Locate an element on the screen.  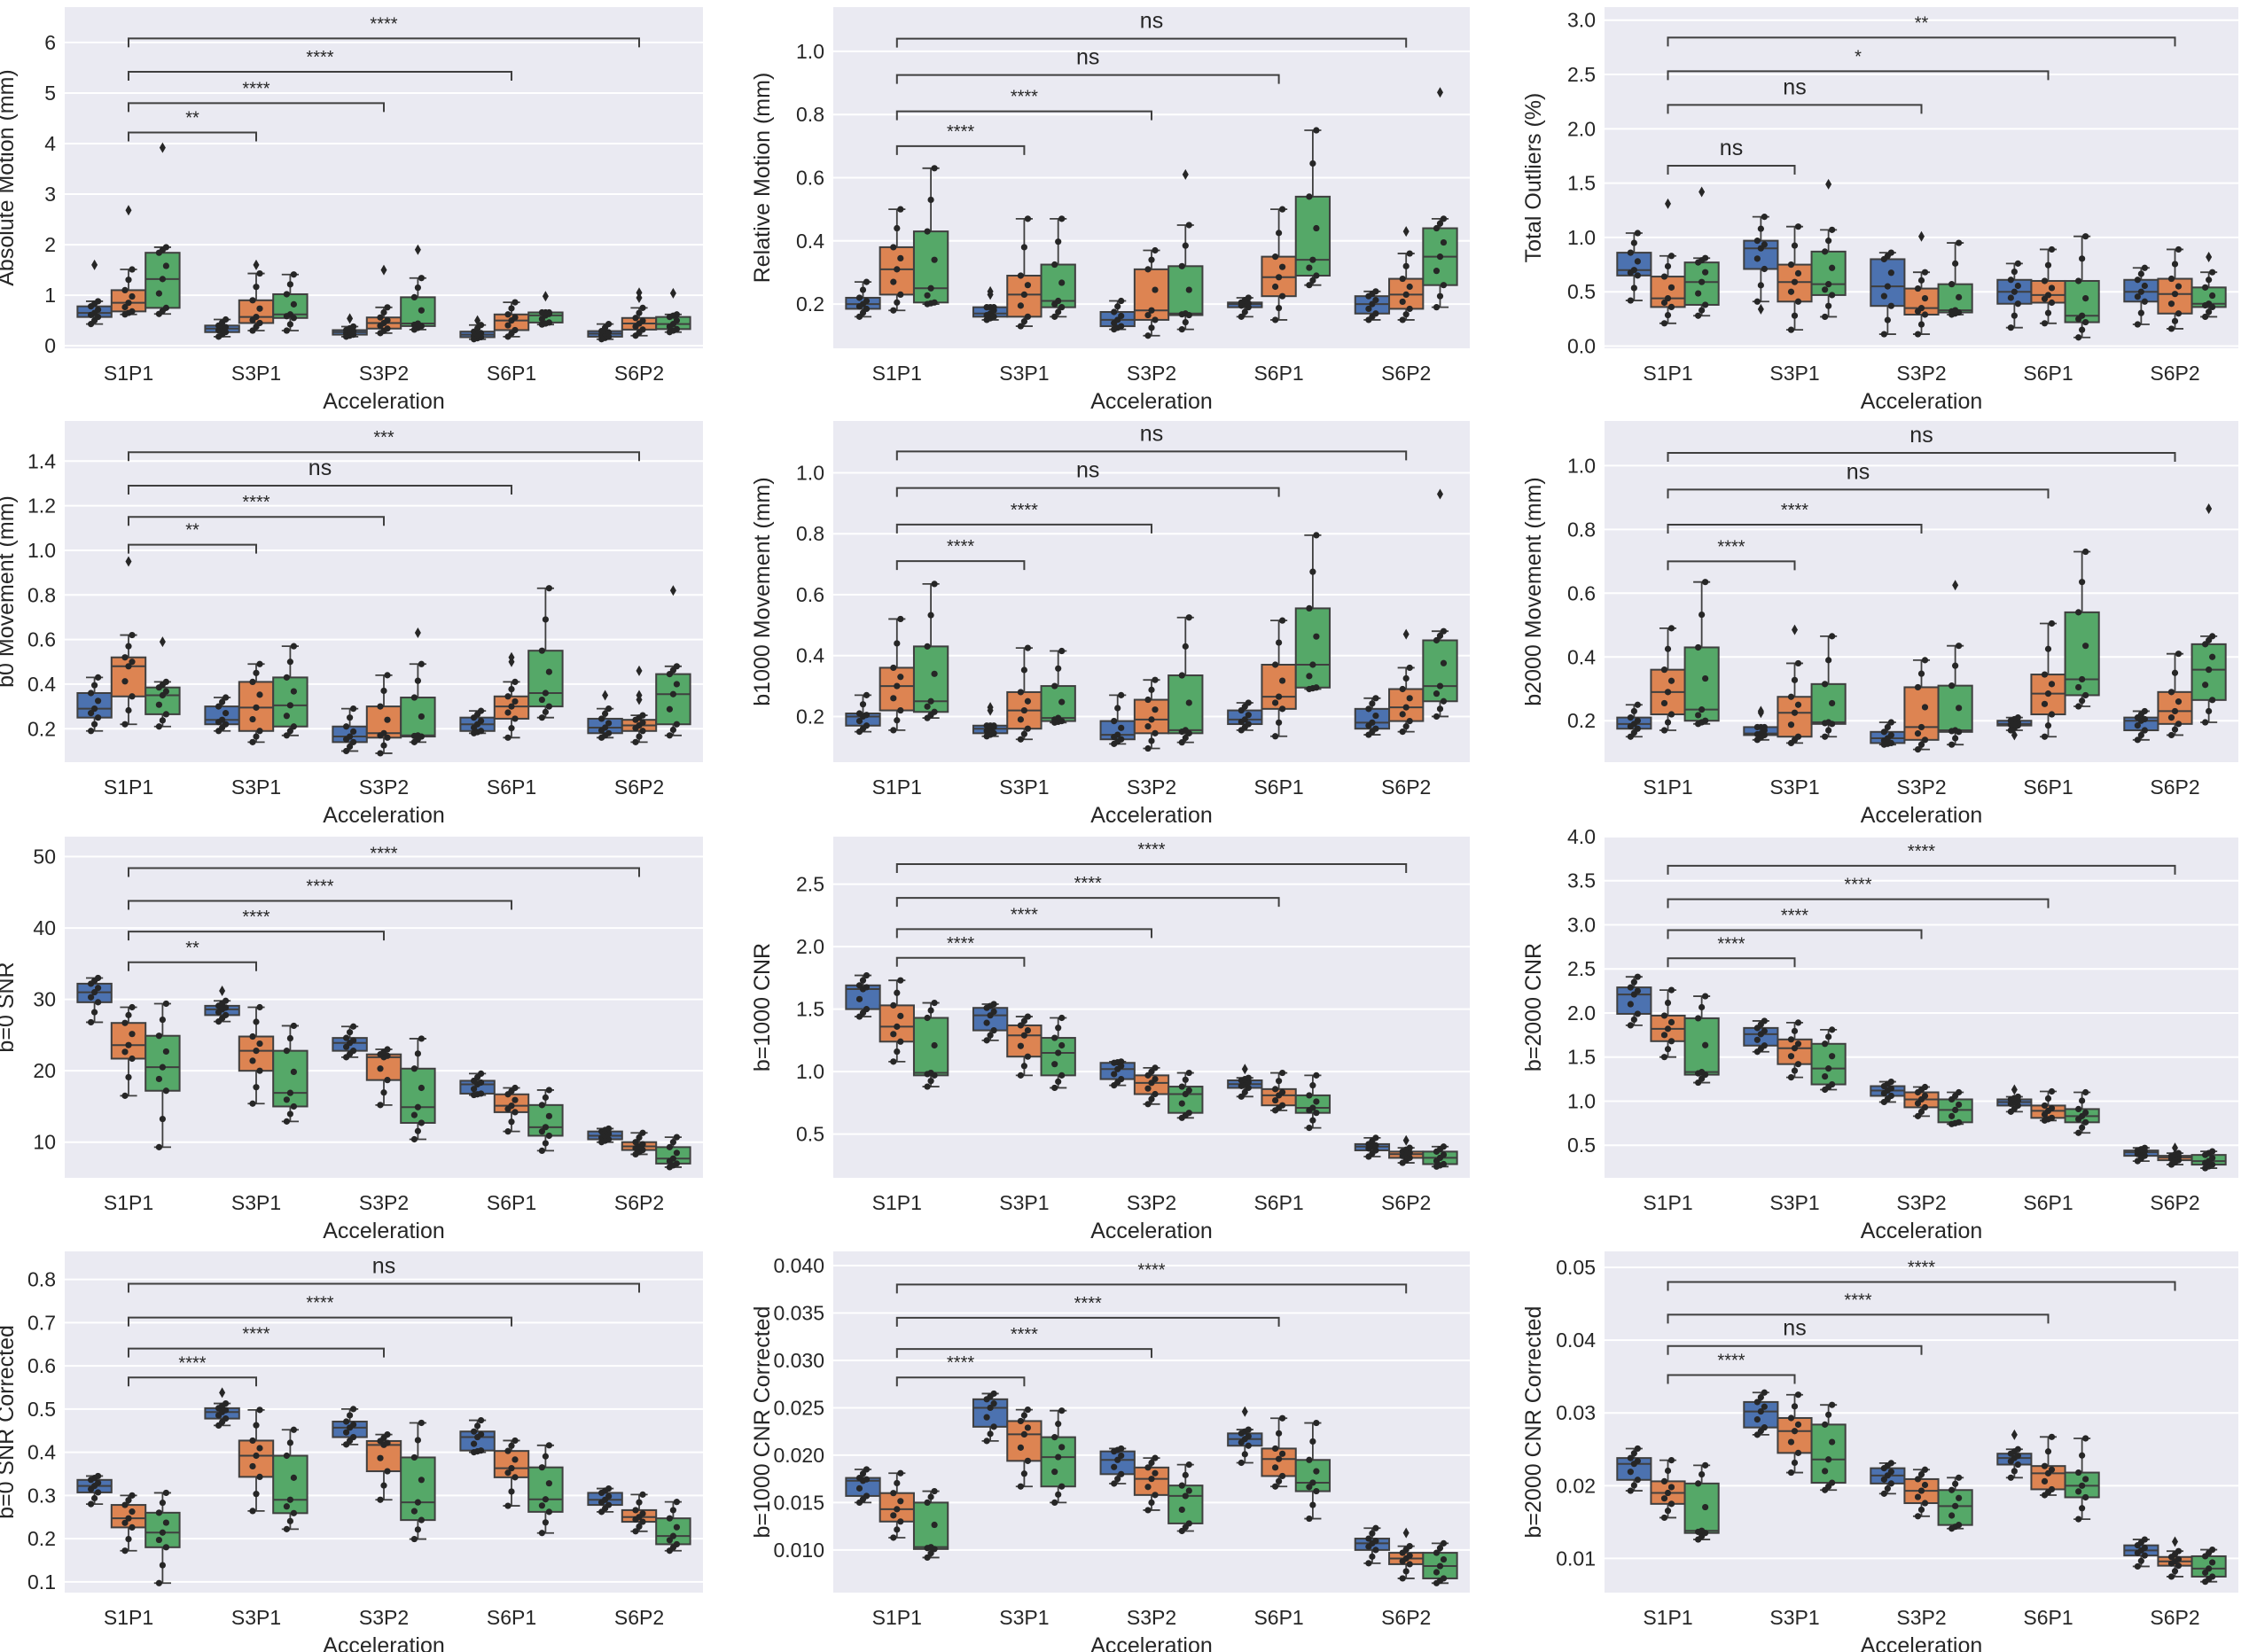
significance-annotation: ** is located at coordinates (192, 955).